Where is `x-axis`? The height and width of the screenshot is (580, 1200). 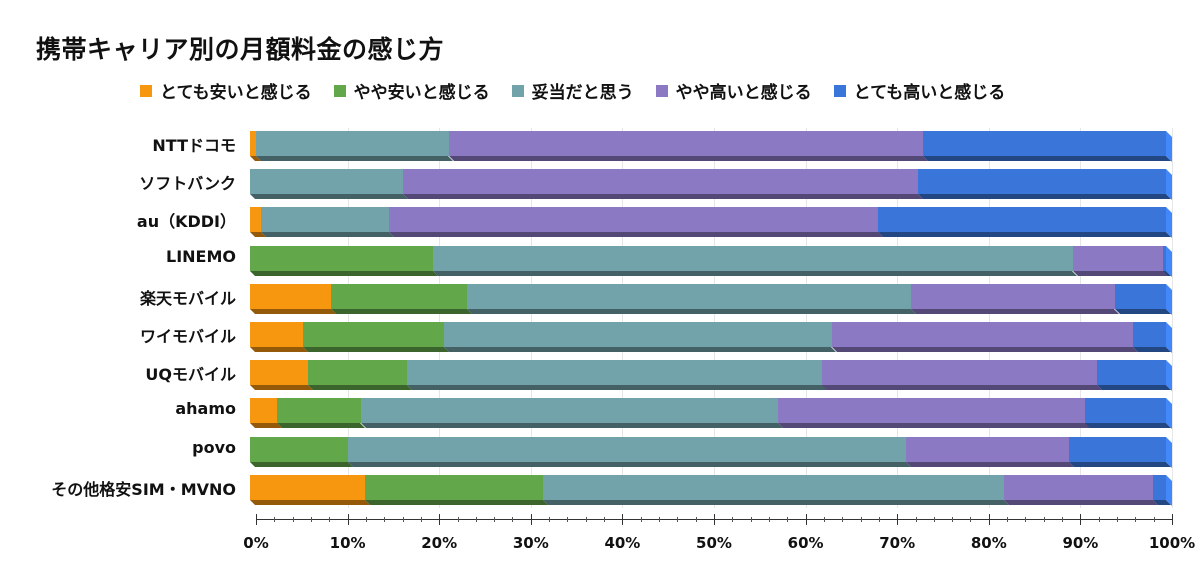 x-axis is located at coordinates (711, 520).